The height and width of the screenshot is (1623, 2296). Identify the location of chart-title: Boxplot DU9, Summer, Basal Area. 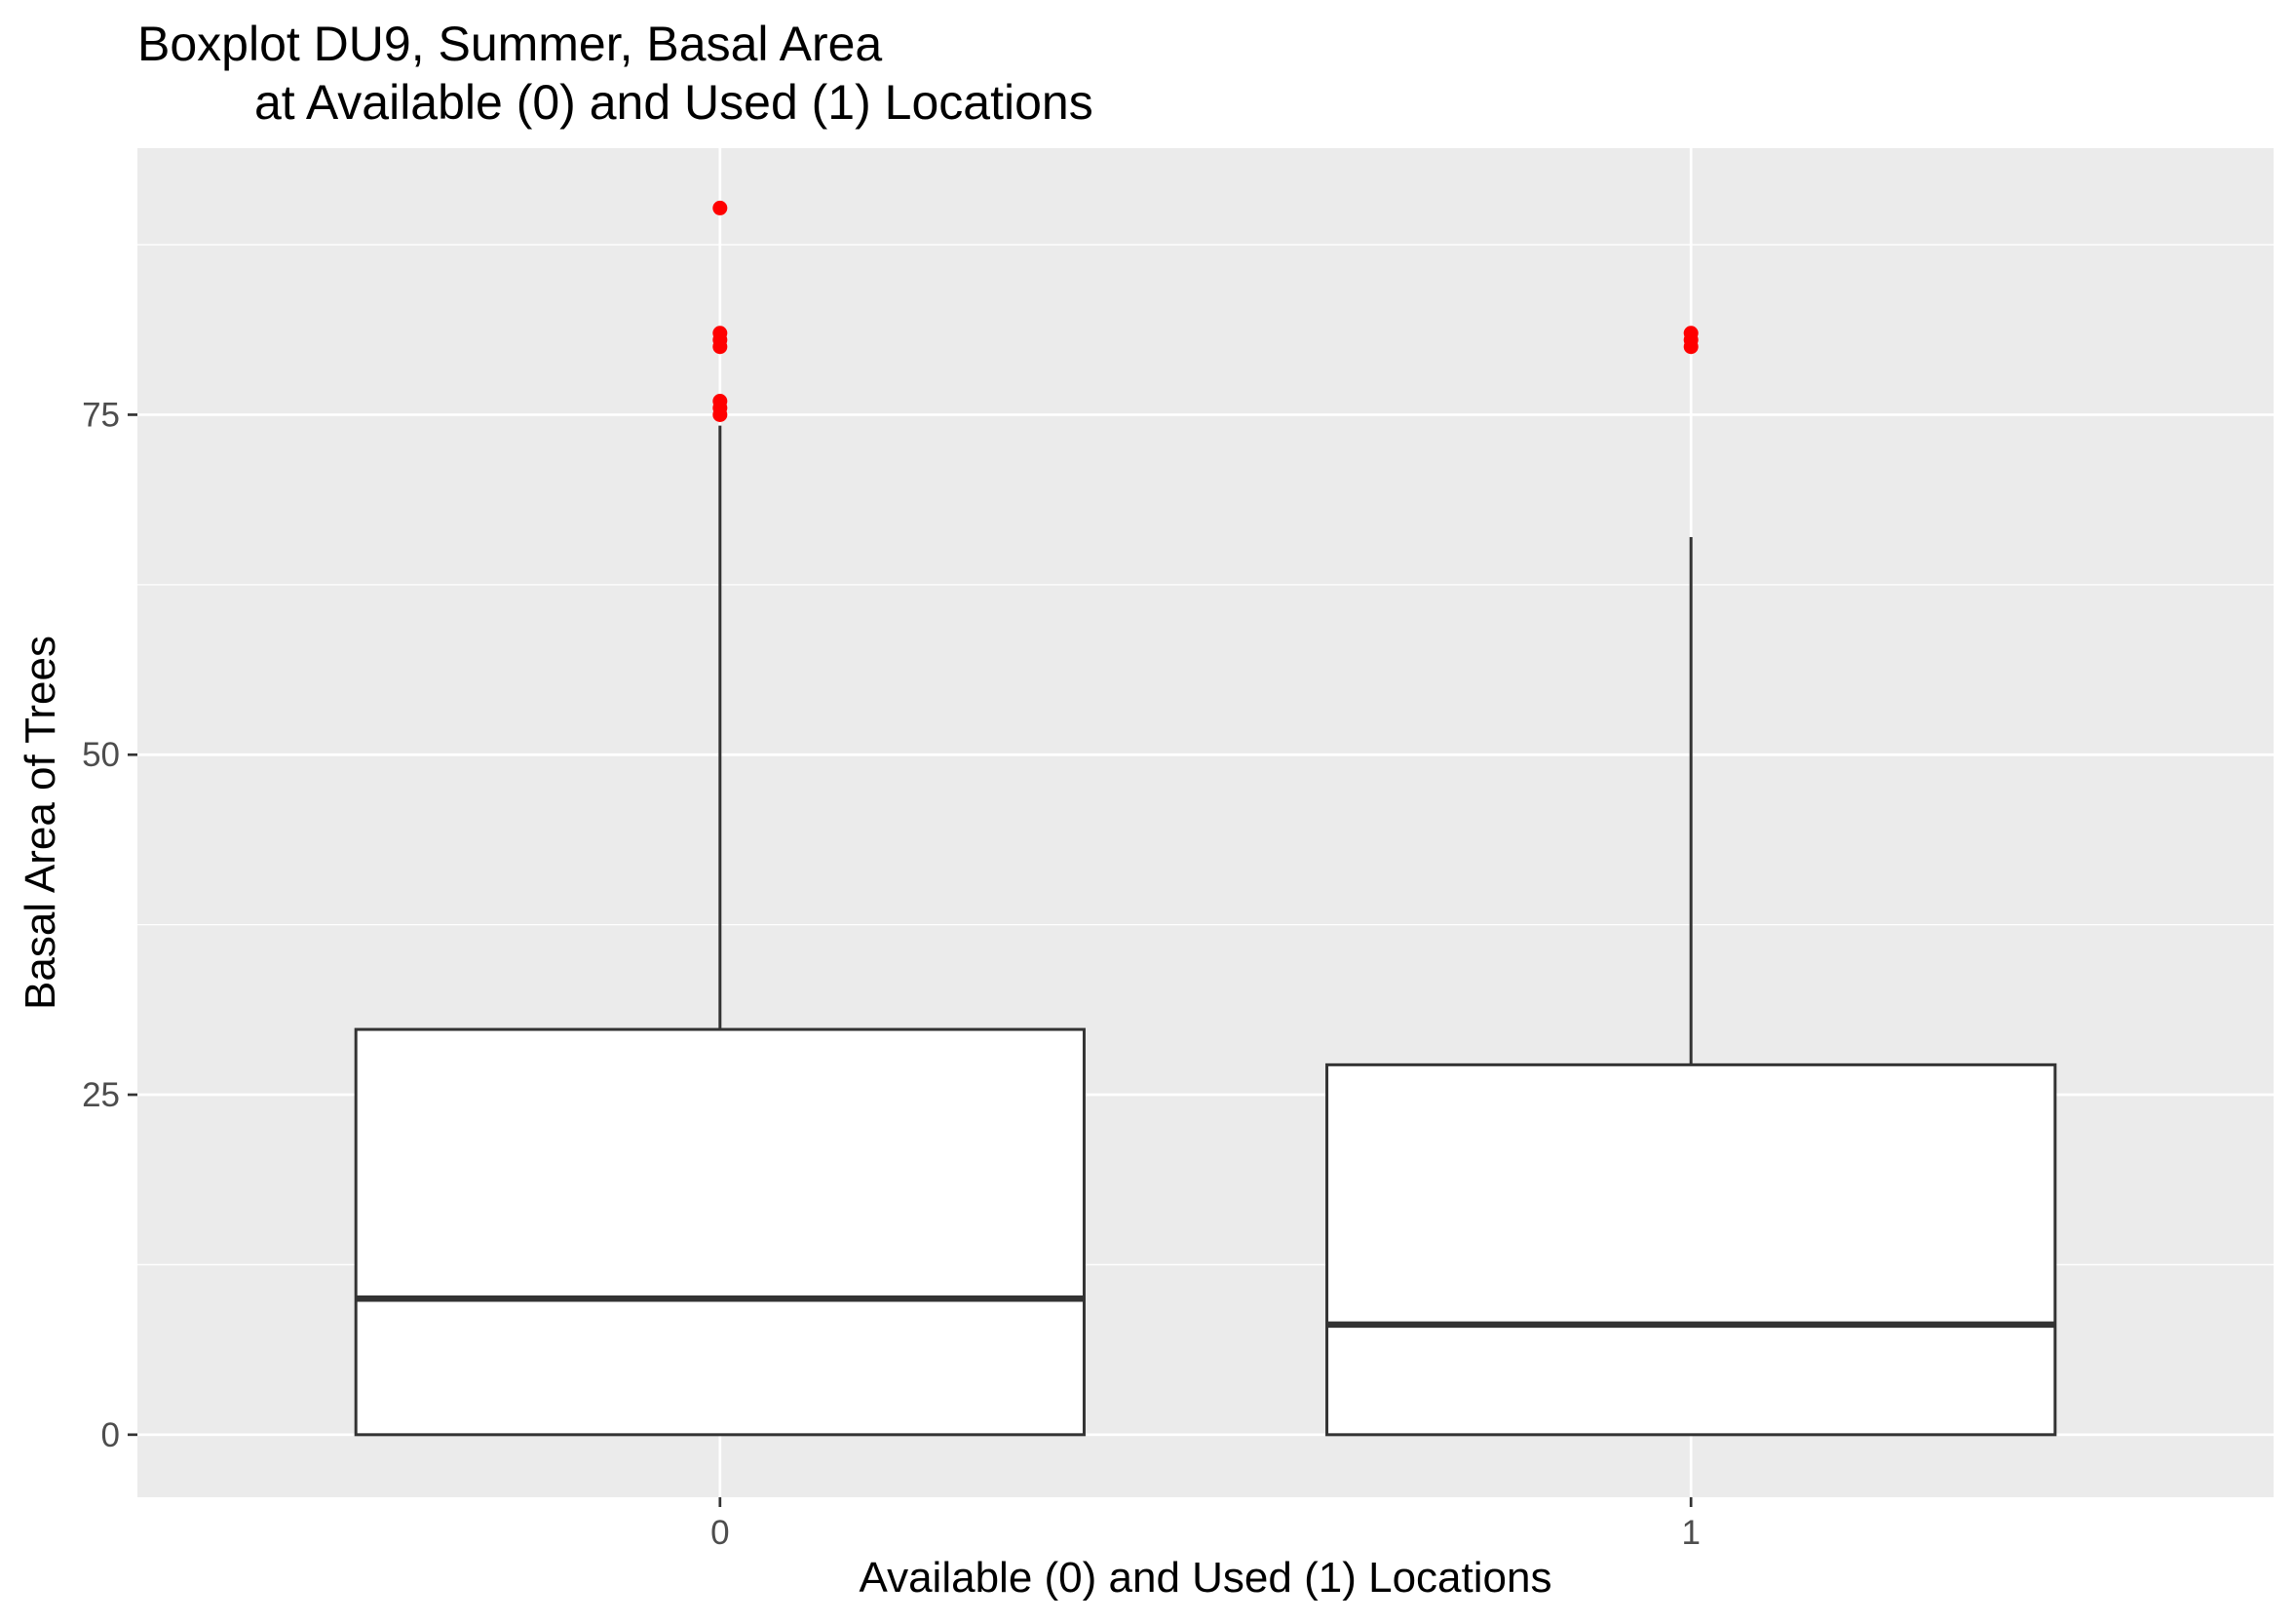
(509, 44).